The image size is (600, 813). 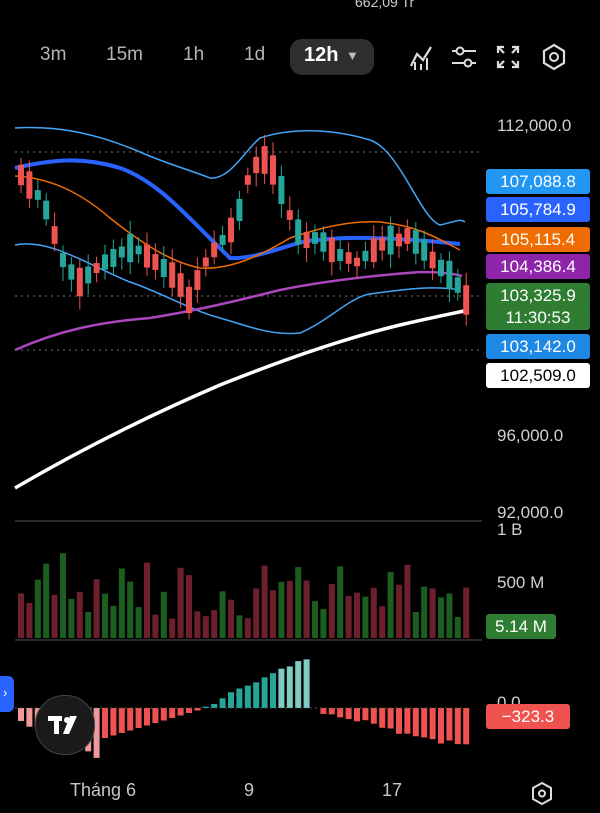 What do you see at coordinates (193, 55) in the screenshot?
I see `tab-1h: 1h` at bounding box center [193, 55].